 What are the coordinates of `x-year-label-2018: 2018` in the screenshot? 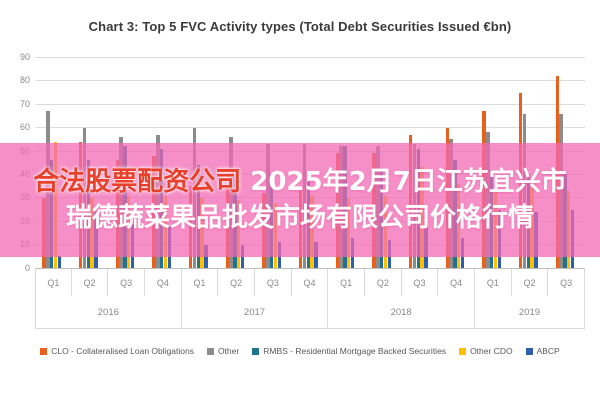 It's located at (401, 312).